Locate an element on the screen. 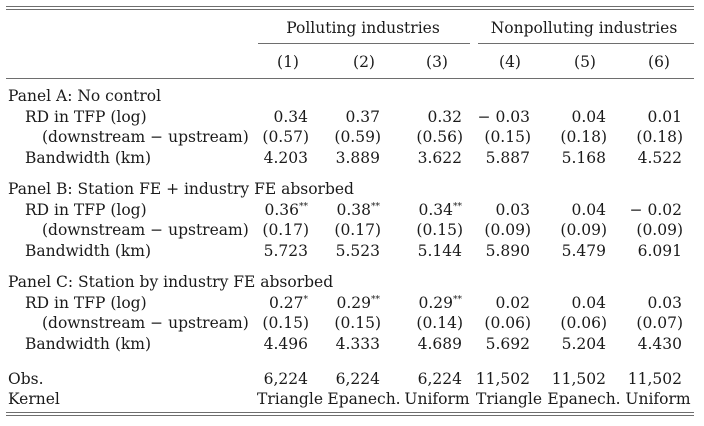 The width and height of the screenshot is (704, 426). se-cell: (0.14) is located at coordinates (439, 323).